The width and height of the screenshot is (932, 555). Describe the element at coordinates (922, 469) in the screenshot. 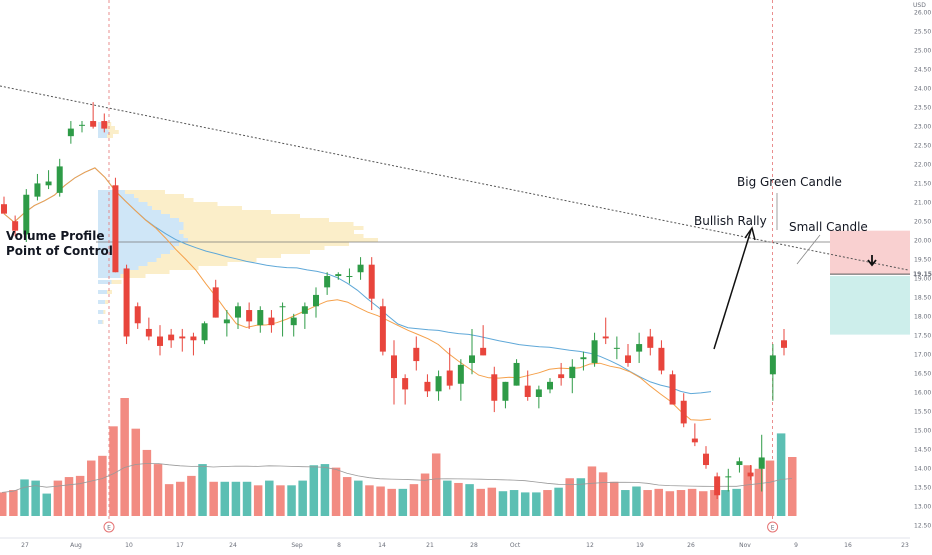

I see `price-tick-label: 14.00` at that location.